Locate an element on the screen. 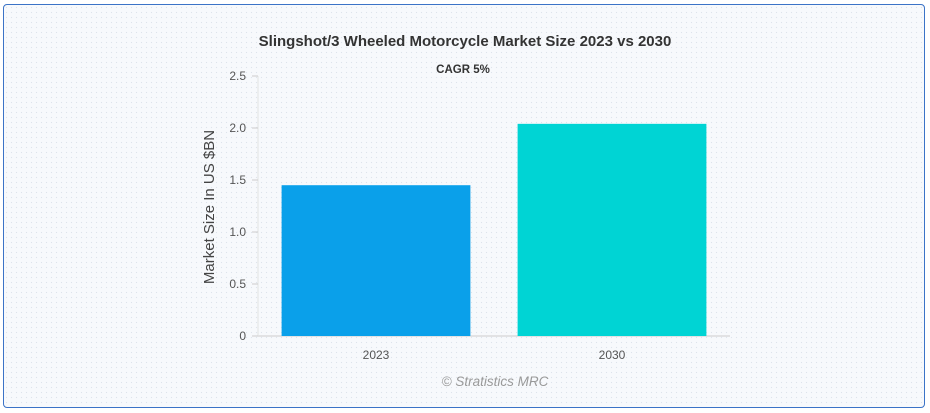 This screenshot has height=413, width=930. credit-text: © Stratistics MRC is located at coordinates (495, 381).